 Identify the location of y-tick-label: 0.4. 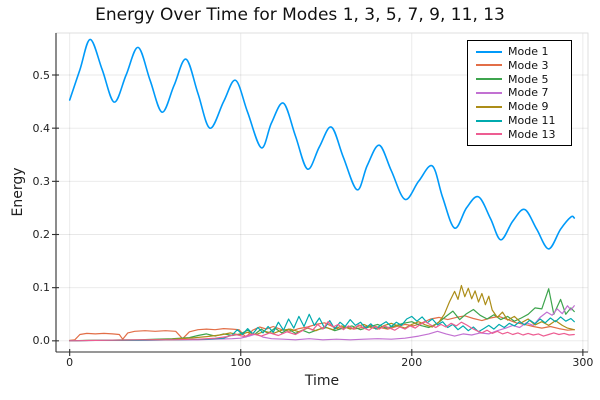
(41, 128).